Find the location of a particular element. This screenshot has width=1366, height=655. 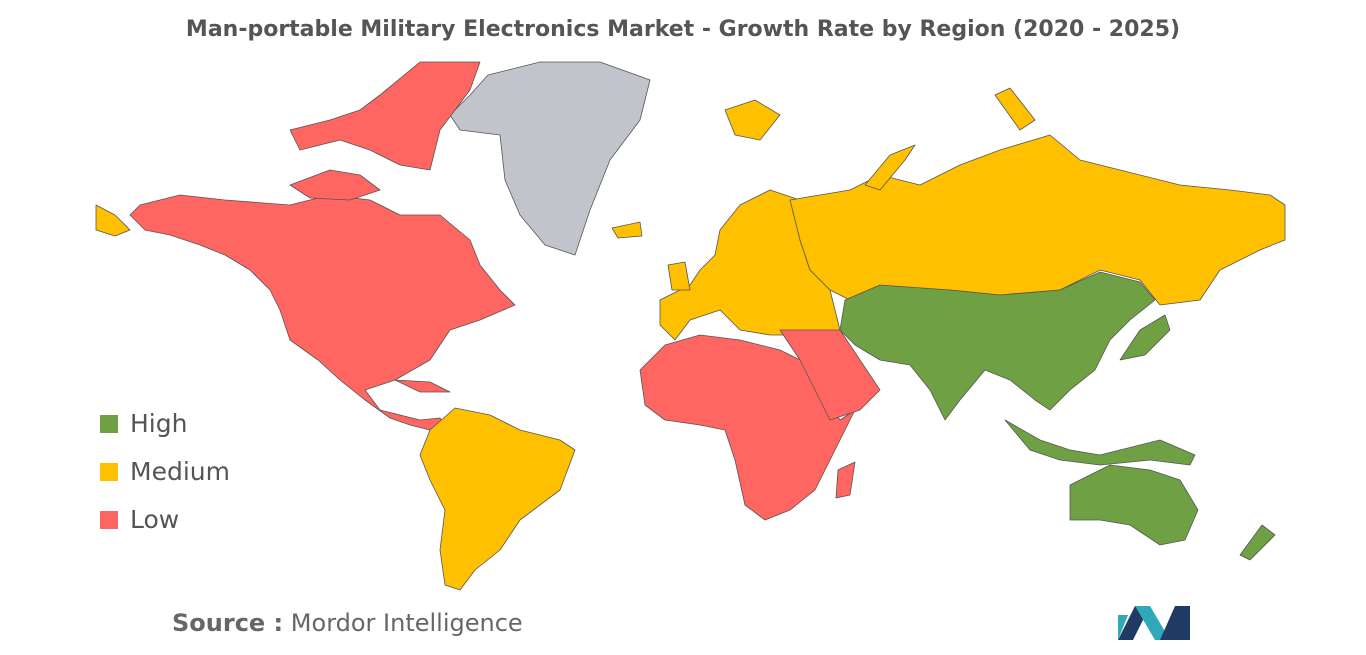

legend-label: Medium is located at coordinates (180, 471).